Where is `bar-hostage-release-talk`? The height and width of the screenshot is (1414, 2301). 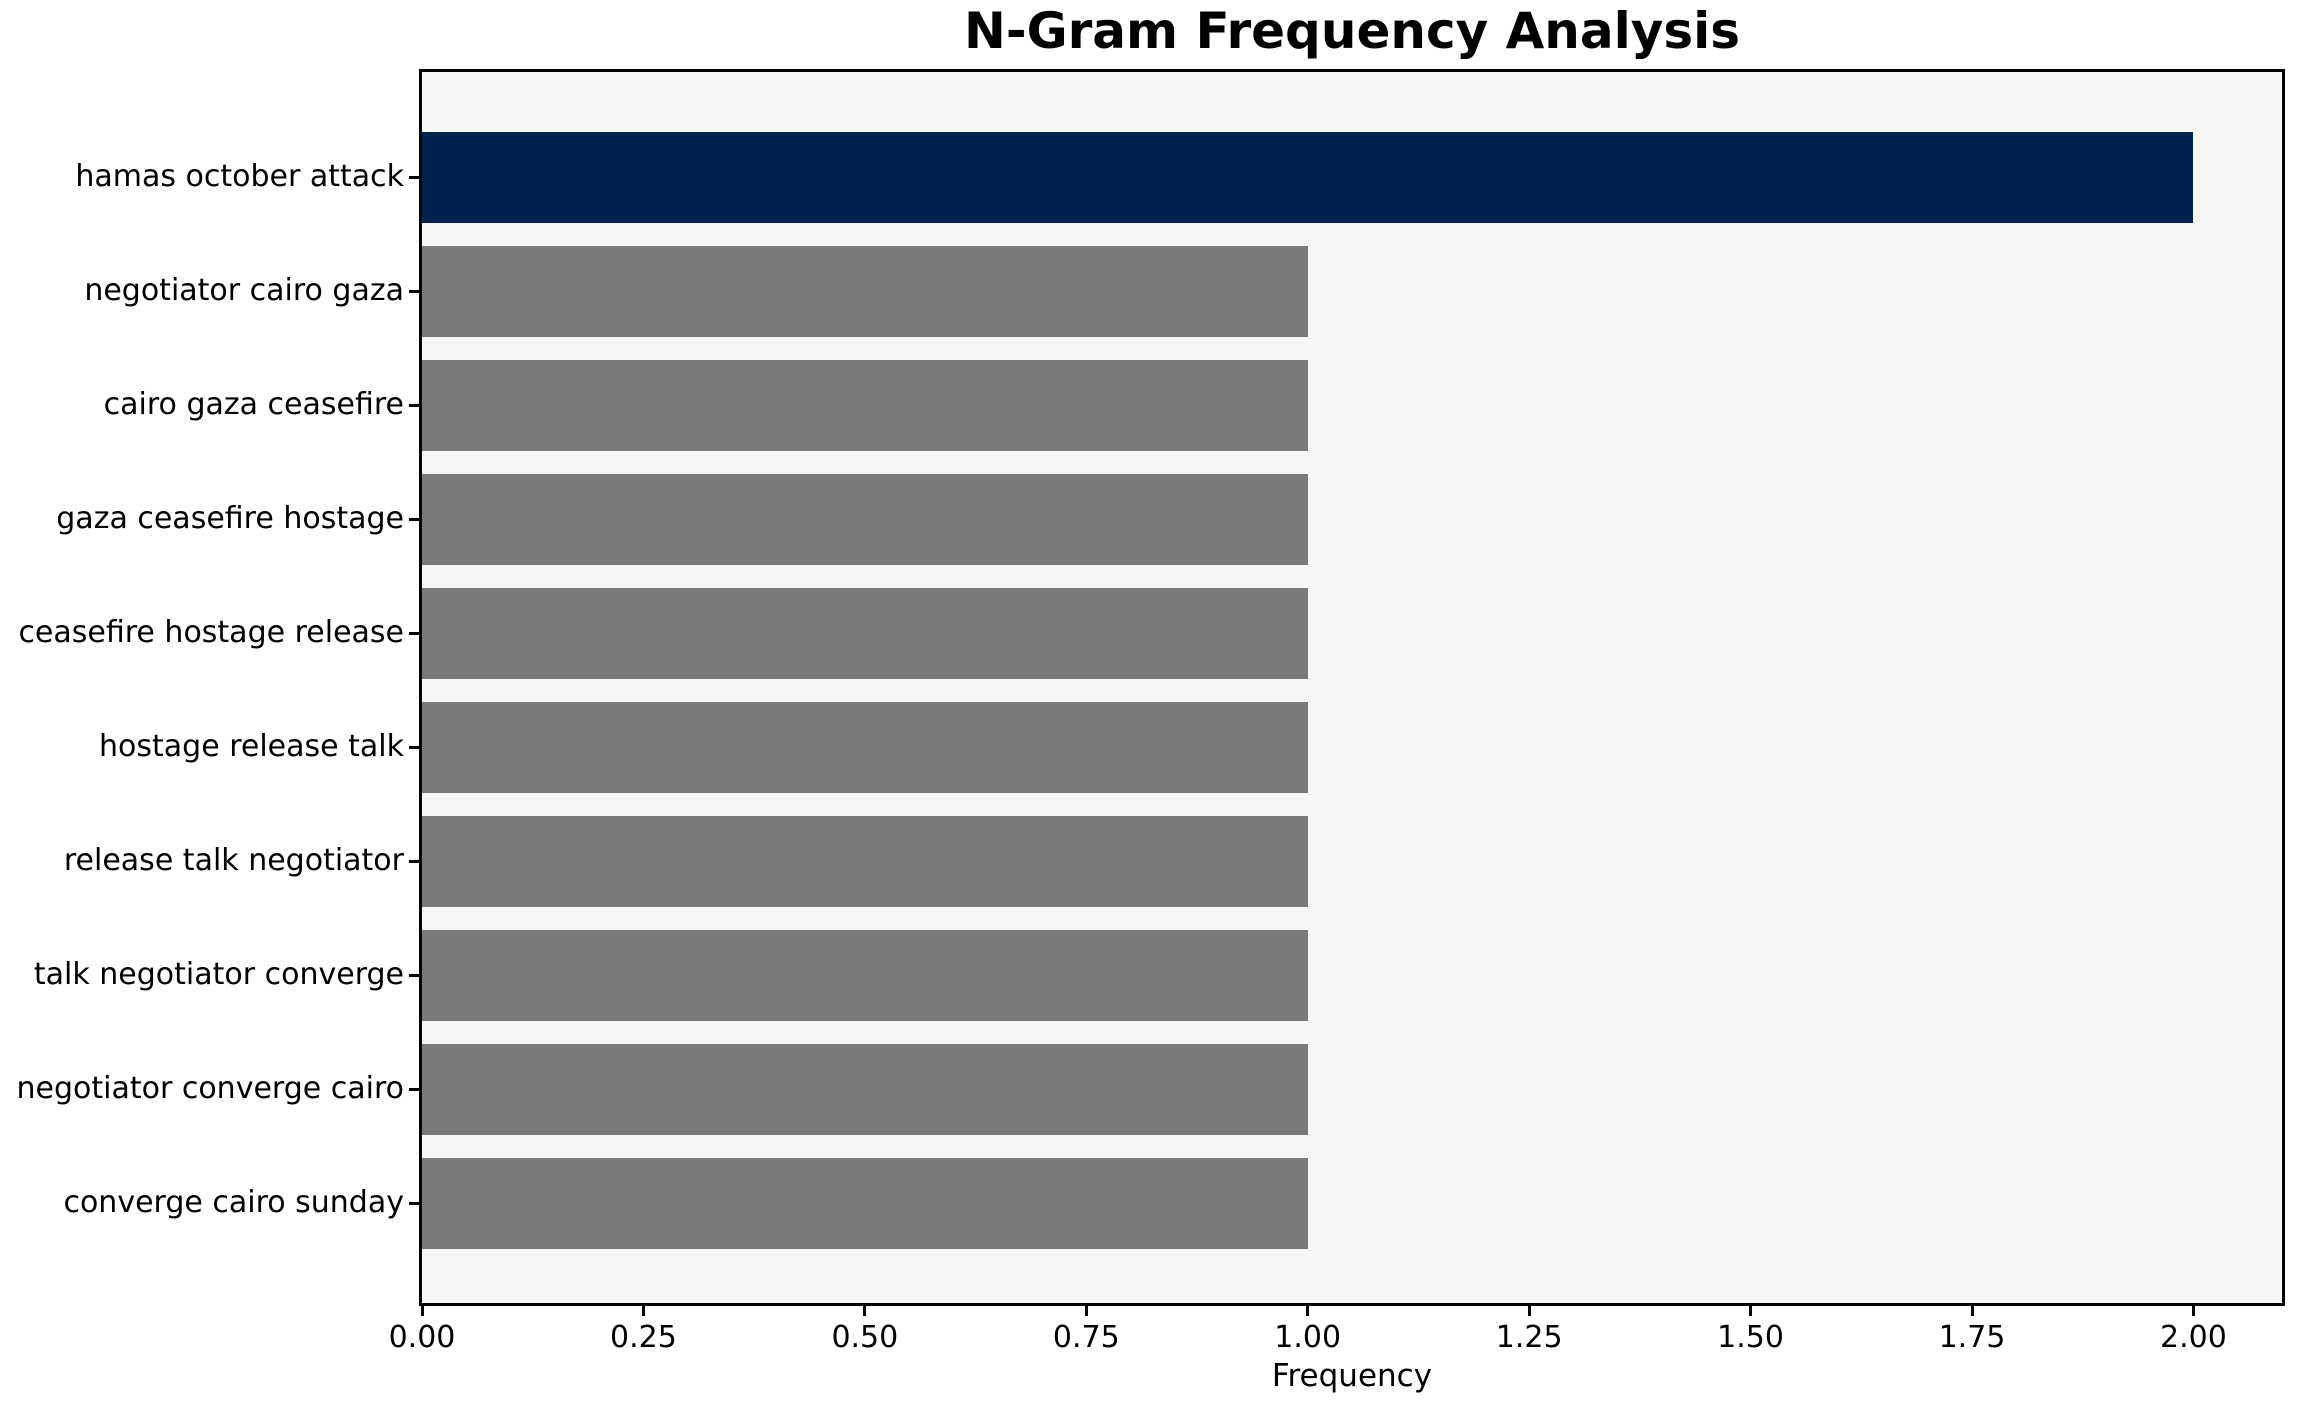 bar-hostage-release-talk is located at coordinates (865, 747).